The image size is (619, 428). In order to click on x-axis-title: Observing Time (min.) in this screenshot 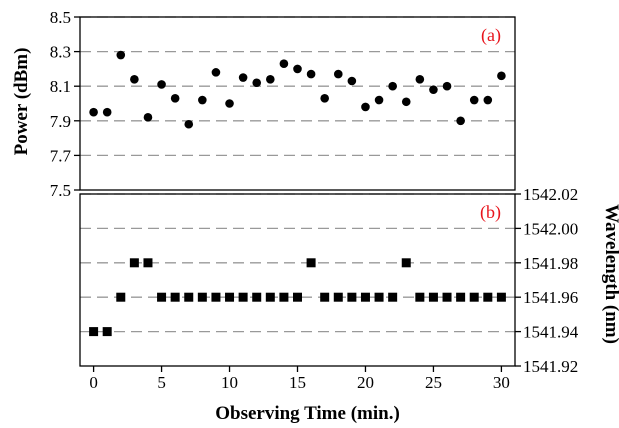, I will do `click(307, 413)`.